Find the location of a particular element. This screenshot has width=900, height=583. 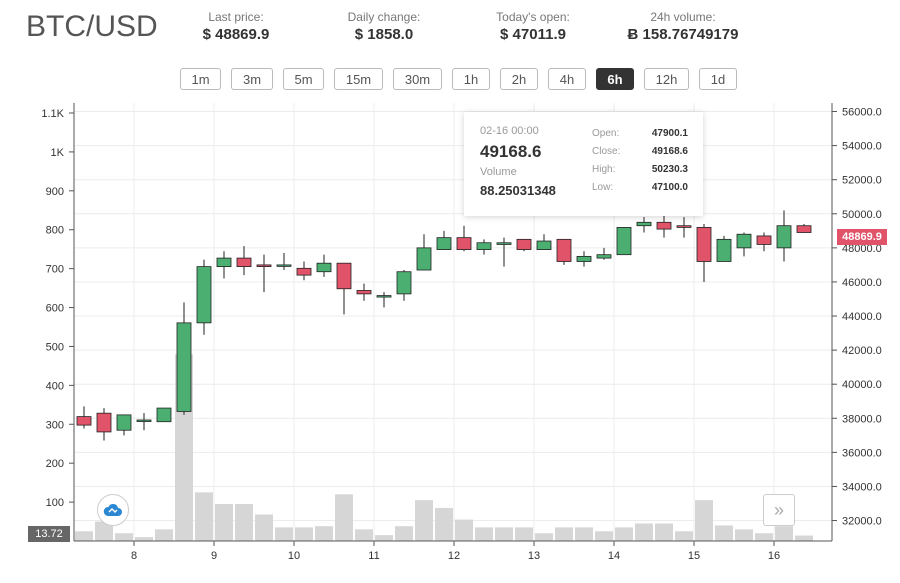

scroll-to-latest-button: » is located at coordinates (779, 510).